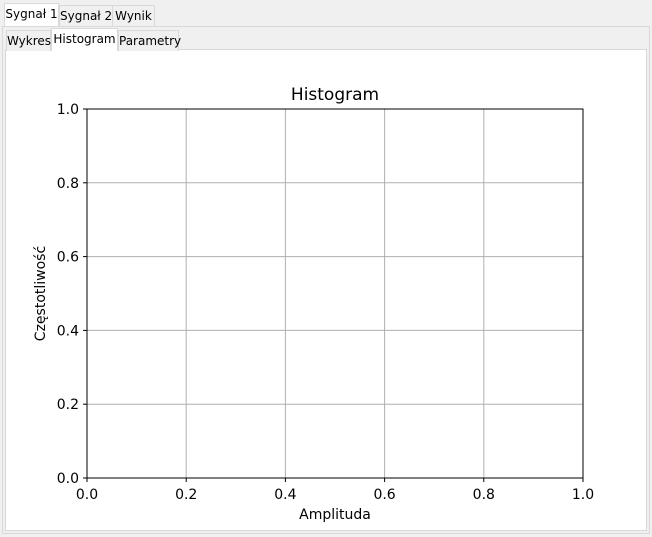  I want to click on x-tick-label: 0.4, so click(285, 495).